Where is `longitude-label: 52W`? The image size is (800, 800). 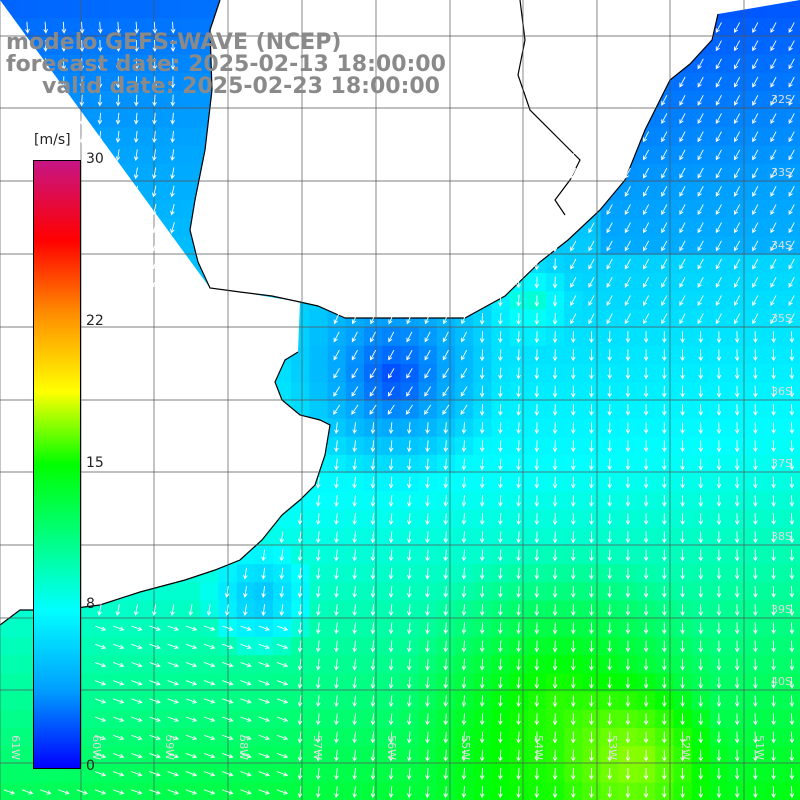 longitude-label: 52W is located at coordinates (685, 747).